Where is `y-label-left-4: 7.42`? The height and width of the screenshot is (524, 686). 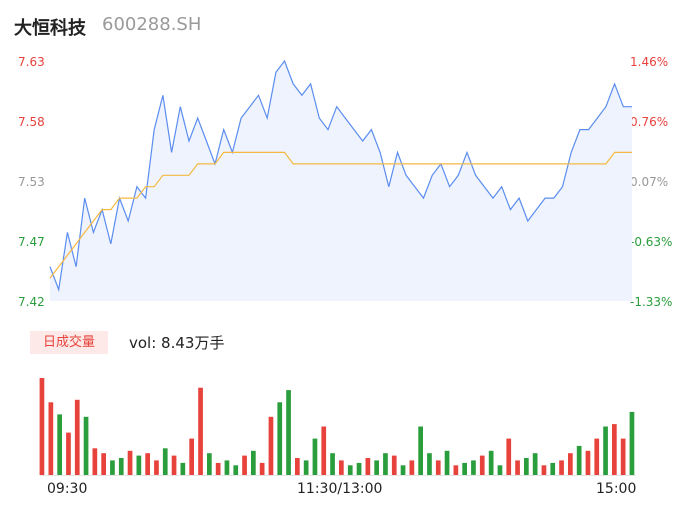
y-label-left-4: 7.42 is located at coordinates (31, 302).